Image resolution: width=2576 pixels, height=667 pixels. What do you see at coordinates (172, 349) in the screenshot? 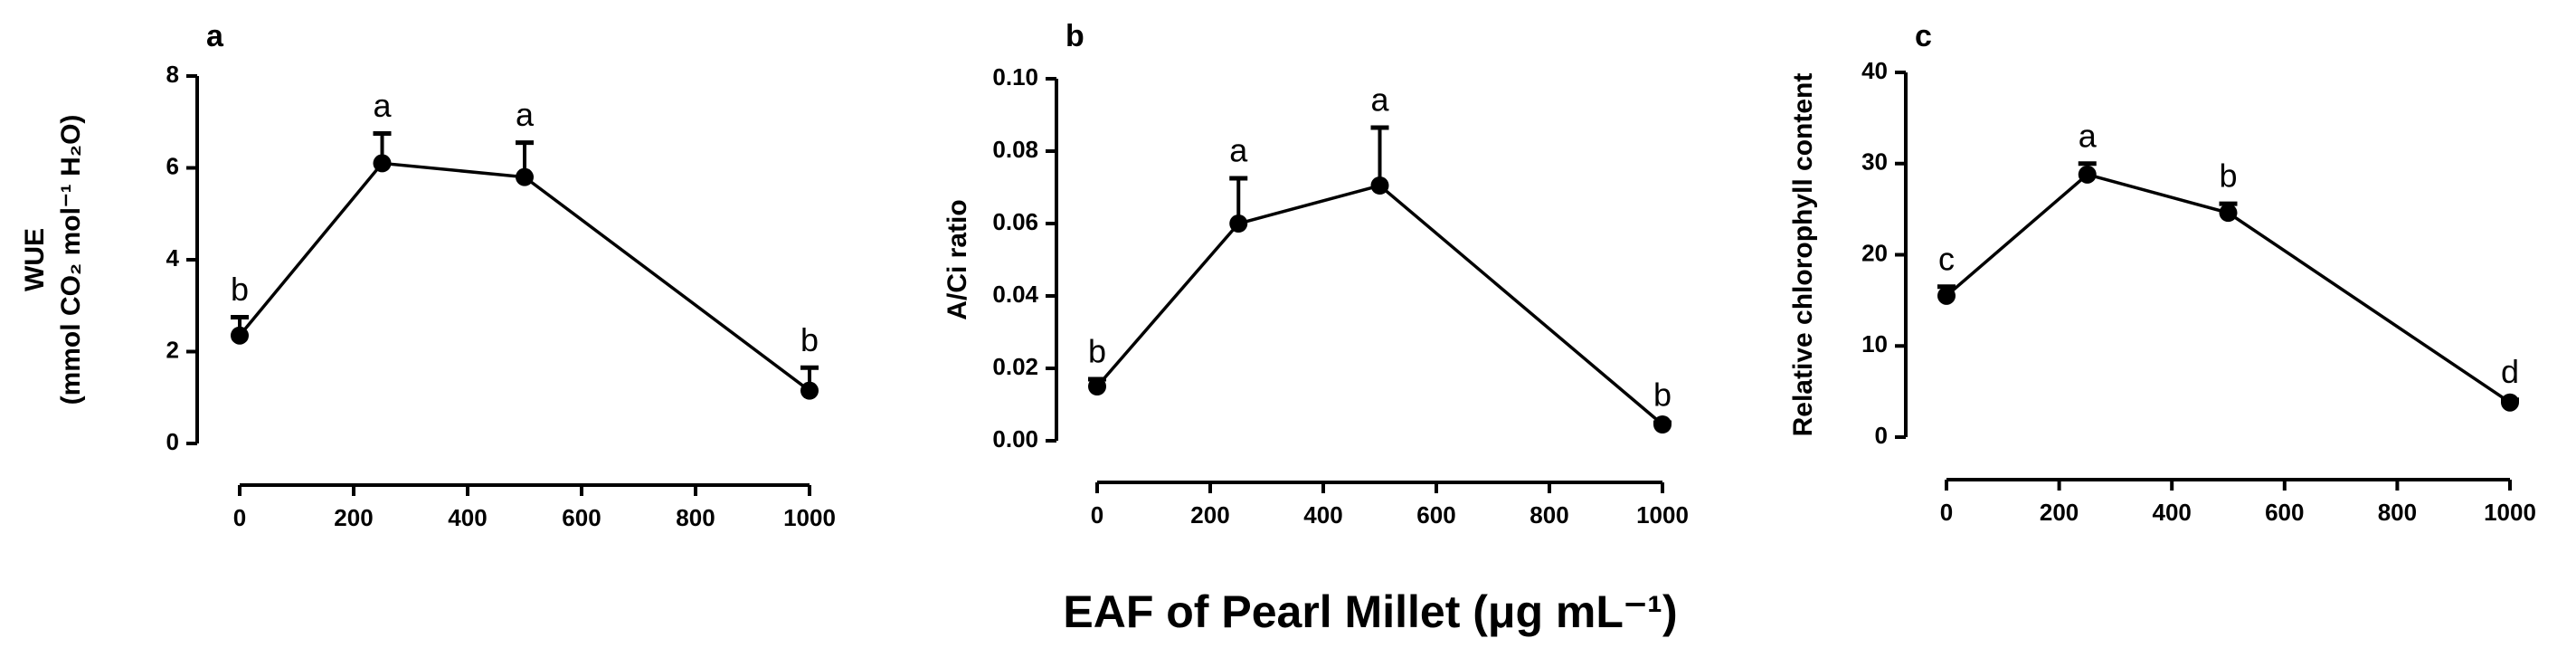
I see `y-tick-label: 2` at bounding box center [172, 349].